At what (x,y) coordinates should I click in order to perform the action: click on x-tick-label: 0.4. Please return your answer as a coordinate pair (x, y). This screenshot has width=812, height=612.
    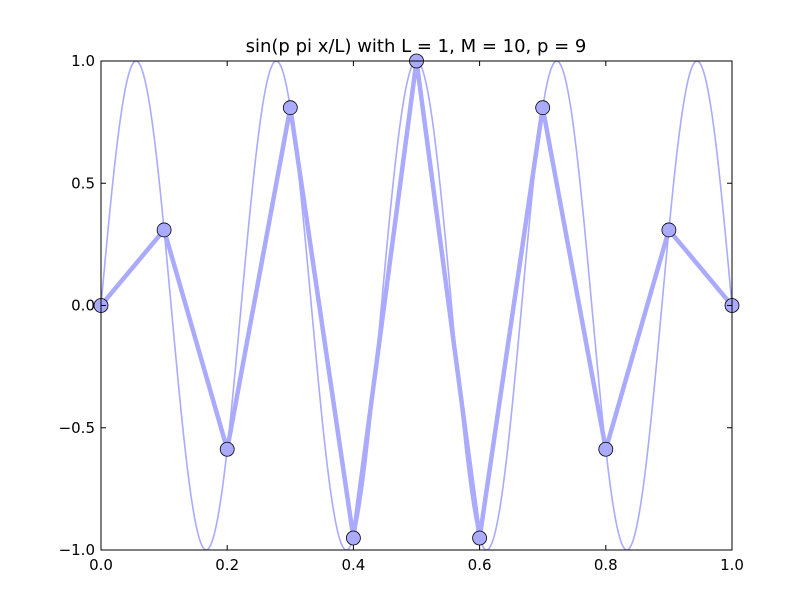
    Looking at the image, I should click on (353, 565).